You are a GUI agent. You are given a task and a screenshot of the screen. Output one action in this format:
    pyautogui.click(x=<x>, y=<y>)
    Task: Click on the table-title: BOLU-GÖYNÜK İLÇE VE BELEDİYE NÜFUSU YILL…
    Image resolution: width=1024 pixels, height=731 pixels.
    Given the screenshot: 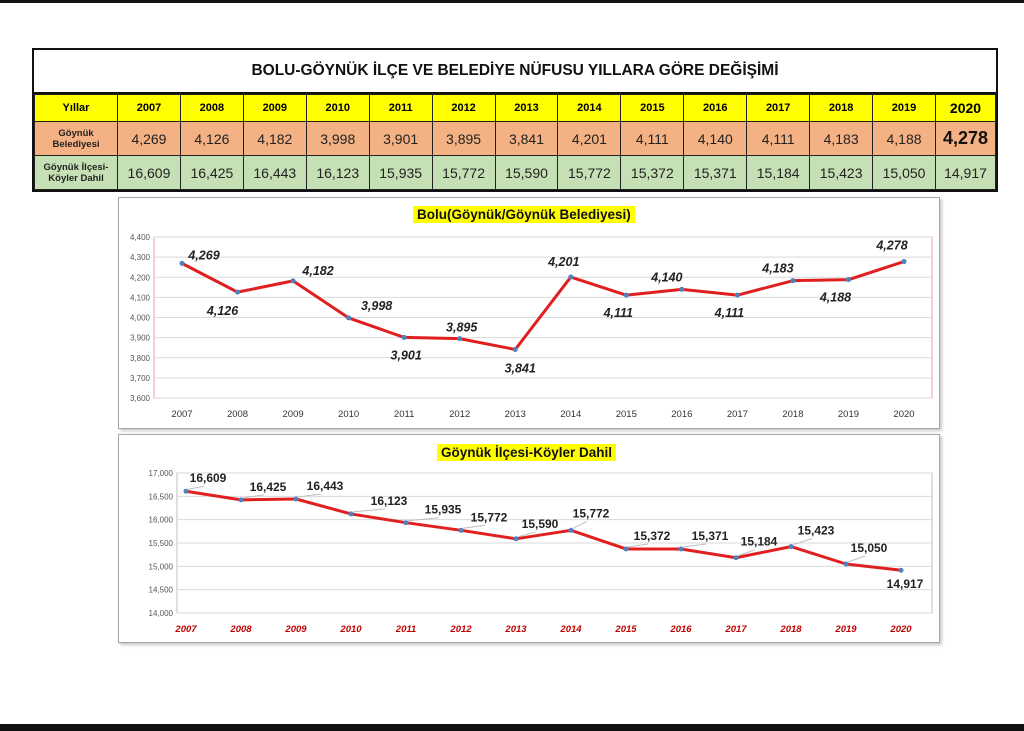 What is the action you would take?
    pyautogui.click(x=515, y=72)
    